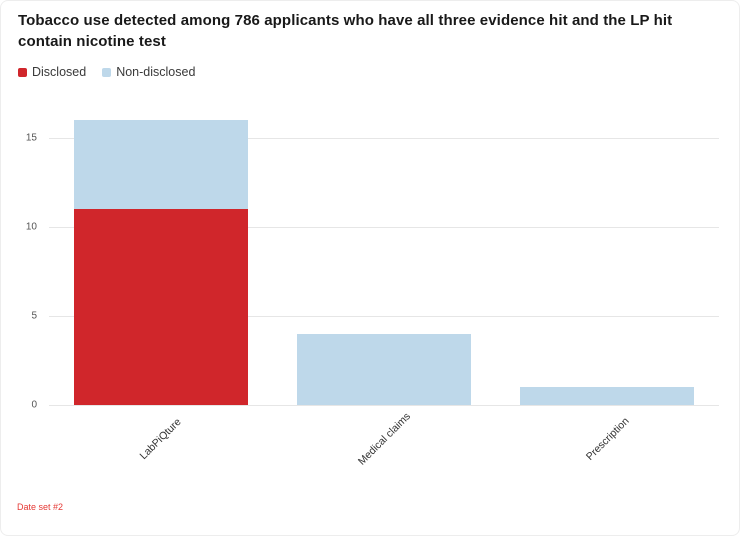 This screenshot has height=536, width=740. What do you see at coordinates (31, 138) in the screenshot?
I see `y-tick-label: 15` at bounding box center [31, 138].